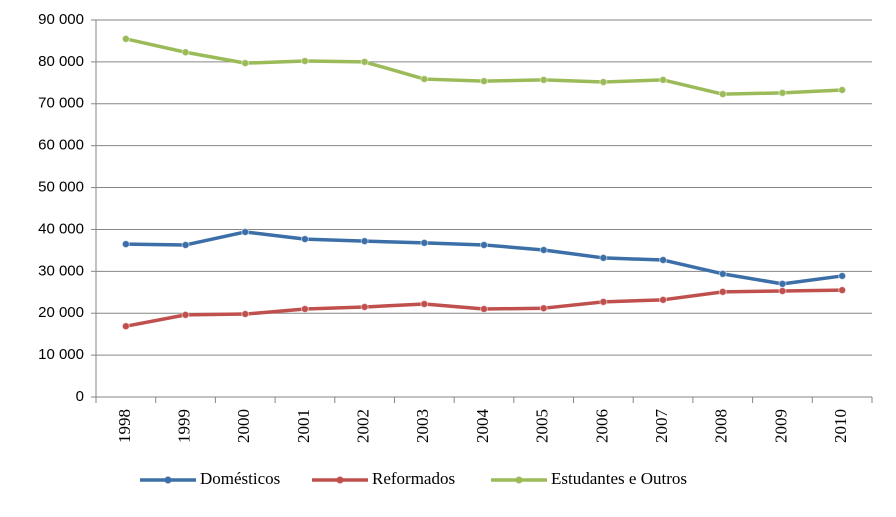 This screenshot has width=896, height=517. What do you see at coordinates (601, 426) in the screenshot?
I see `x-tick-label: 2006` at bounding box center [601, 426].